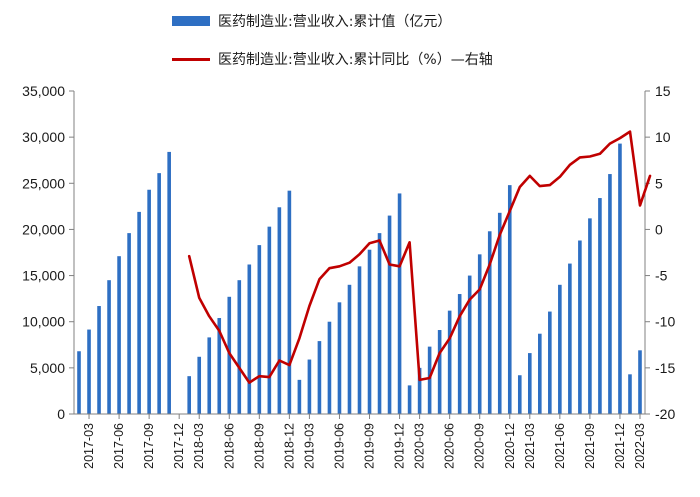 This screenshot has width=700, height=497. What do you see at coordinates (61, 414) in the screenshot?
I see `y-left-tick-label: 0` at bounding box center [61, 414].